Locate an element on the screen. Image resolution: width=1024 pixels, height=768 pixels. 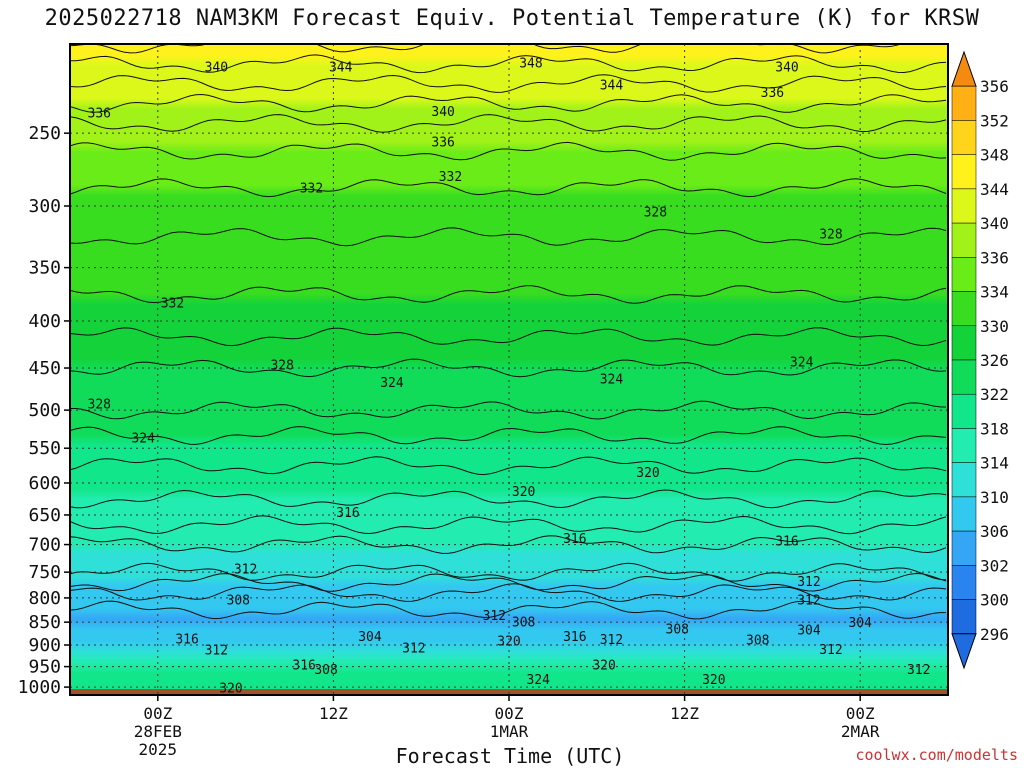
x-axis-label: Forecast Time (UTC) is located at coordinates (510, 756).